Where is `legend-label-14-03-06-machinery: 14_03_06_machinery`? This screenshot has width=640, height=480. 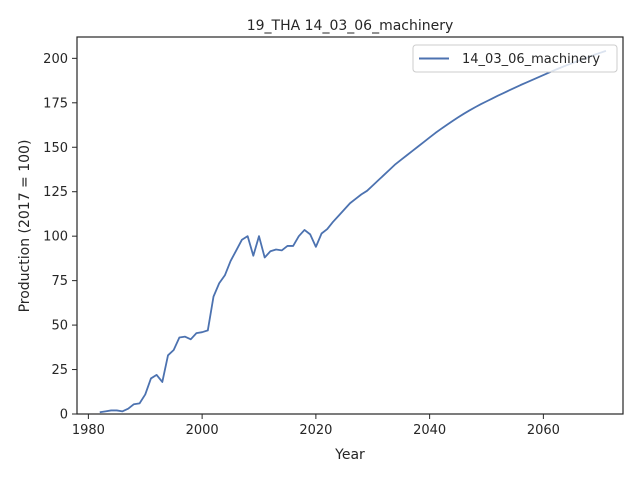 legend-label-14-03-06-machinery: 14_03_06_machinery is located at coordinates (531, 59).